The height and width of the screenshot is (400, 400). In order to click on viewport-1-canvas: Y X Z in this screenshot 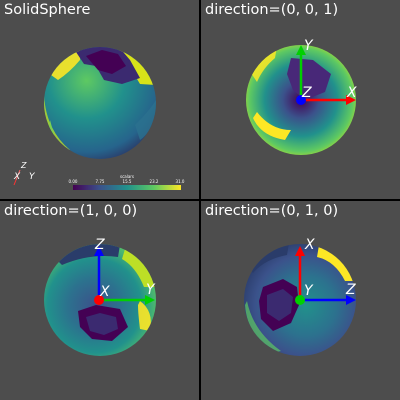, I will do `click(301, 96)`.